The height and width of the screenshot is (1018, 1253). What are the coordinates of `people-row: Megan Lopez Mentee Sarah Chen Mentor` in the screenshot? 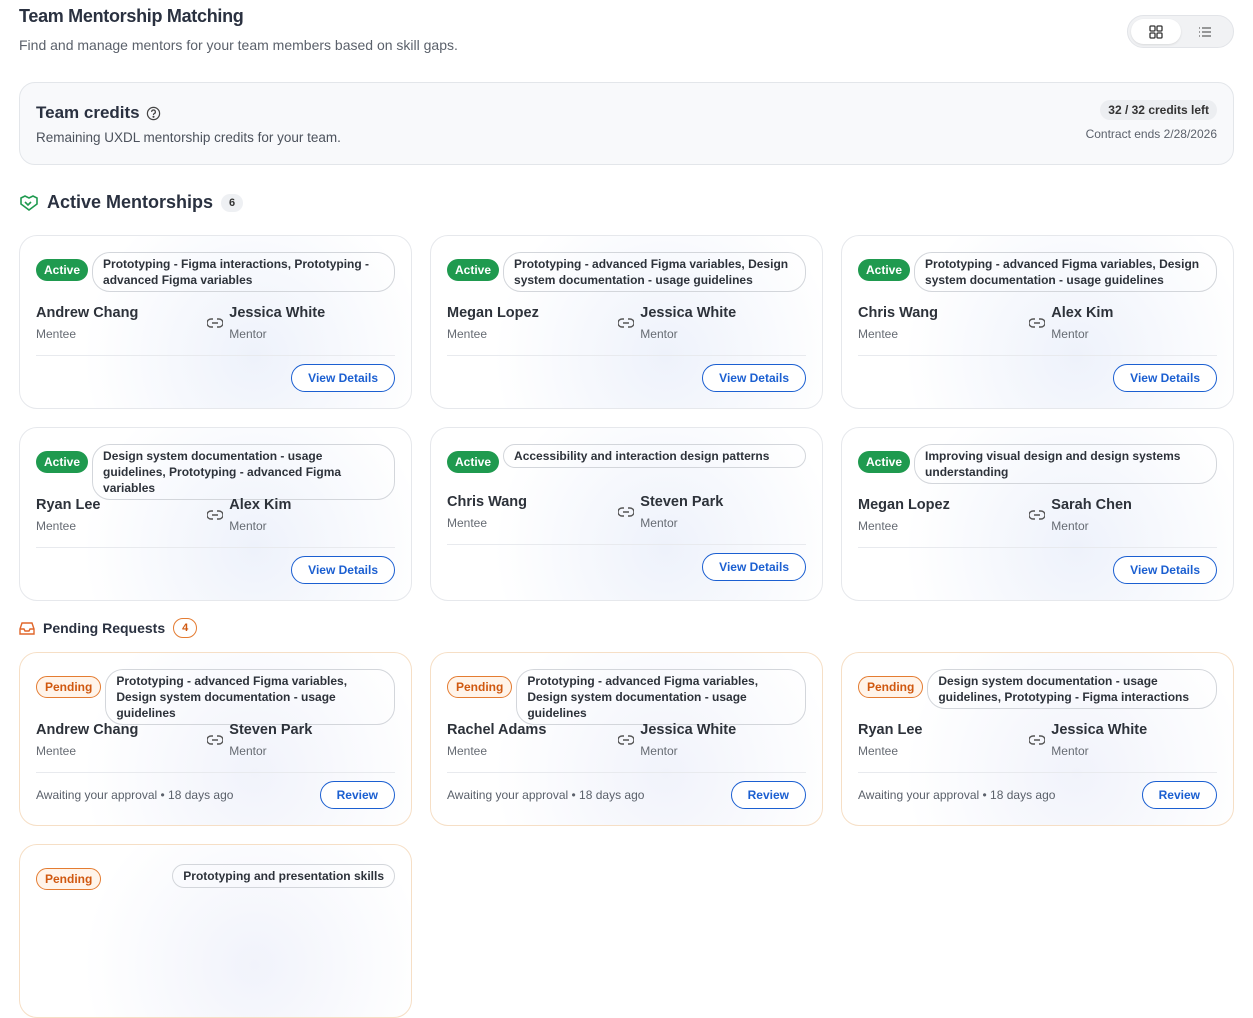 It's located at (1037, 515).